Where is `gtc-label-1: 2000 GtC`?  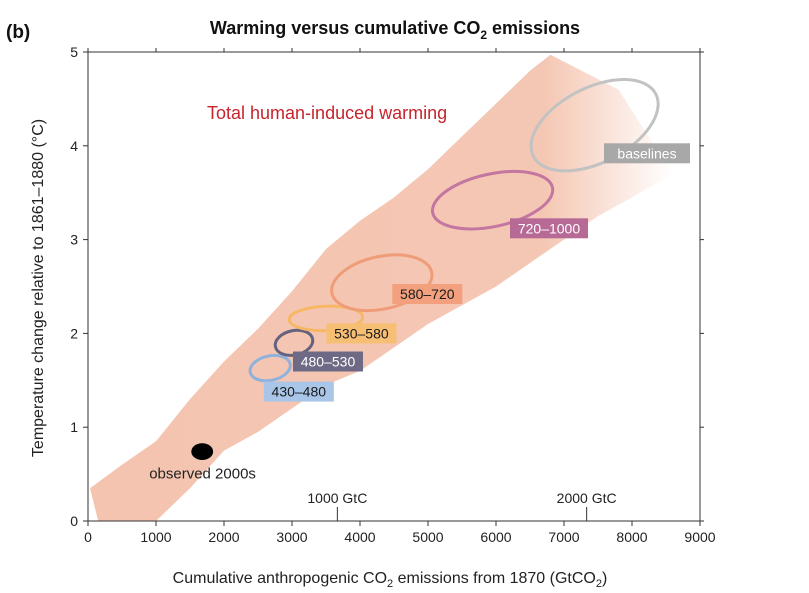 gtc-label-1: 2000 GtC is located at coordinates (587, 498).